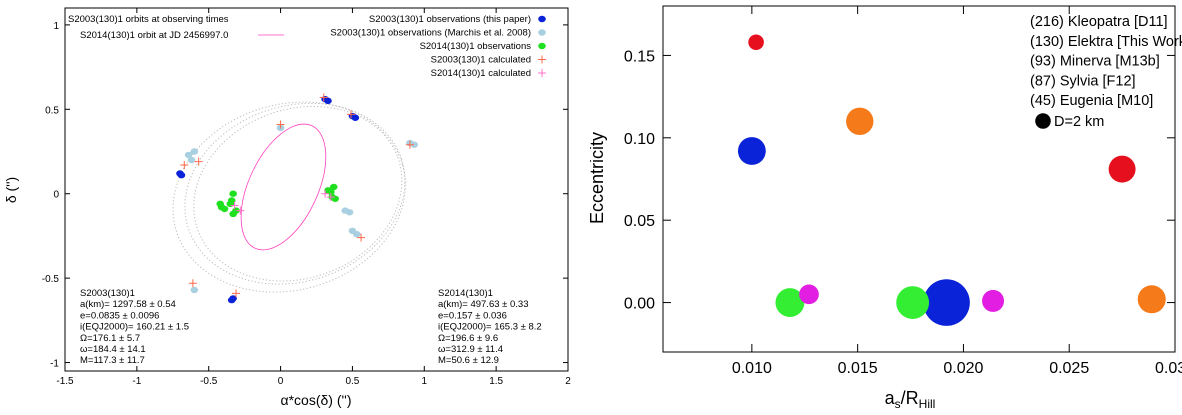 The height and width of the screenshot is (415, 1182). What do you see at coordinates (450, 19) in the screenshot?
I see `legend-entry-label: S2003(130)1 observations (this paper)` at bounding box center [450, 19].